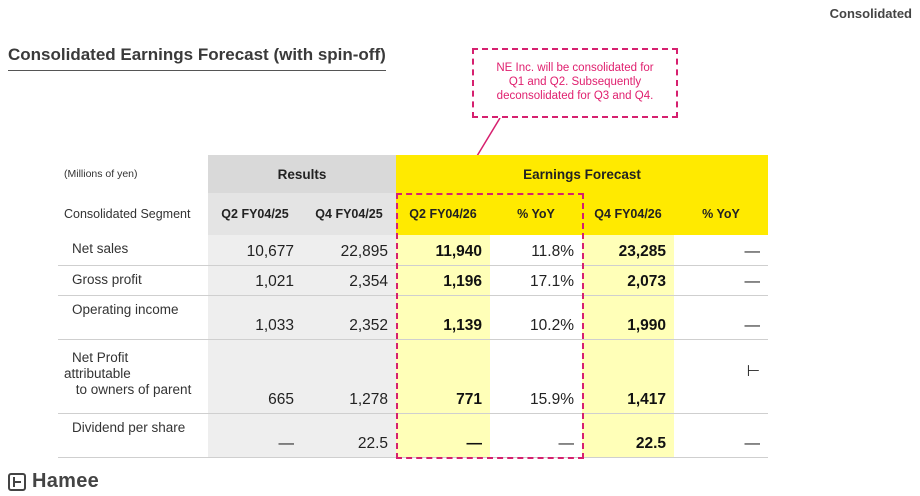  I want to click on cell-value: 15.9%, so click(536, 376).